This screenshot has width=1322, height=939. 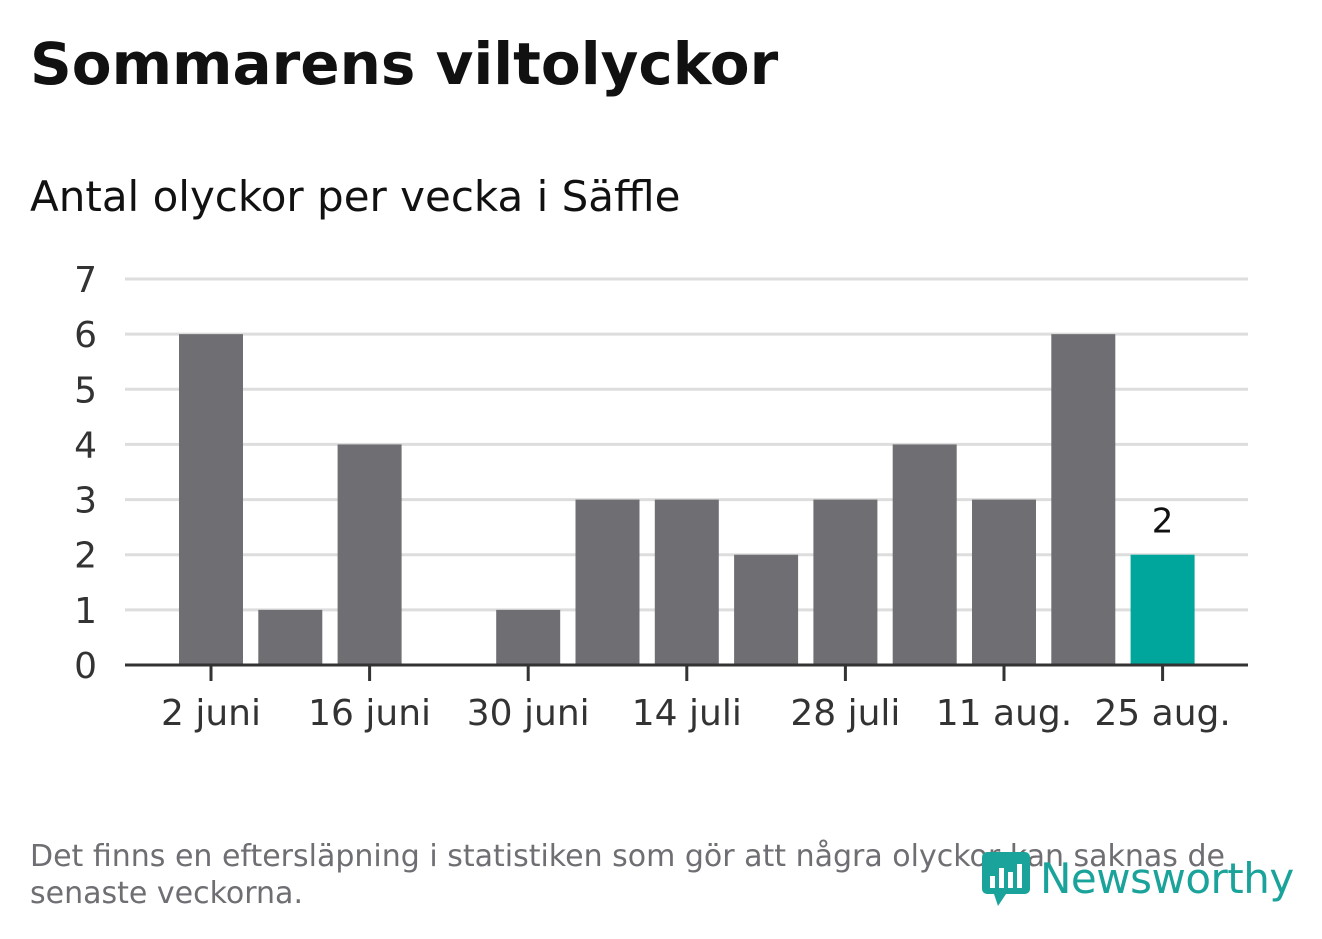 I want to click on y-tick-label: 7, so click(x=85, y=280).